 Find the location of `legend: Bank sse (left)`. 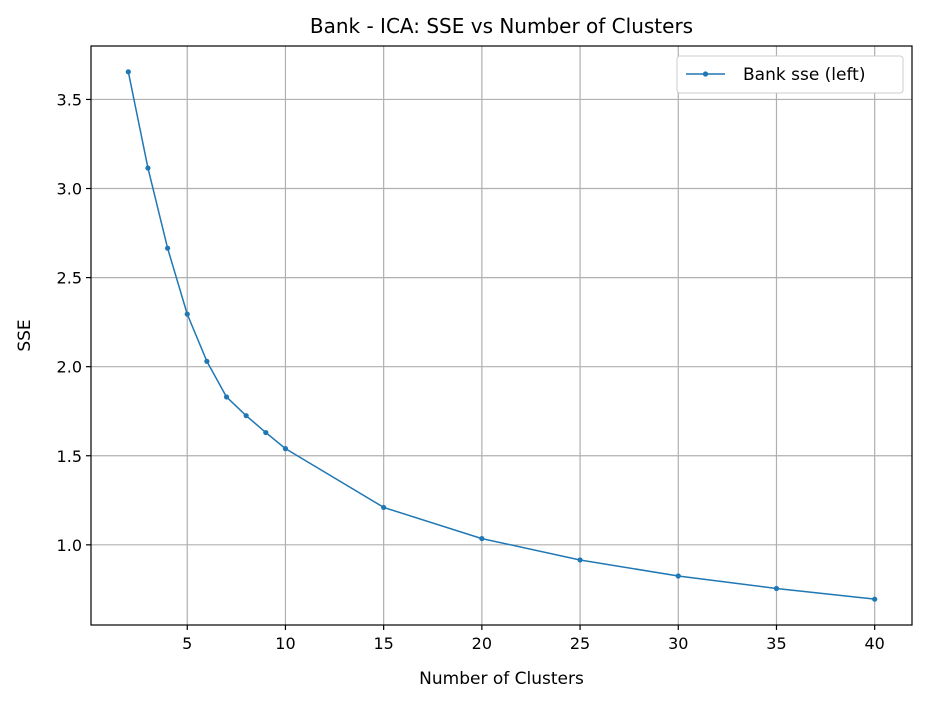

legend: Bank sse (left) is located at coordinates (790, 74).